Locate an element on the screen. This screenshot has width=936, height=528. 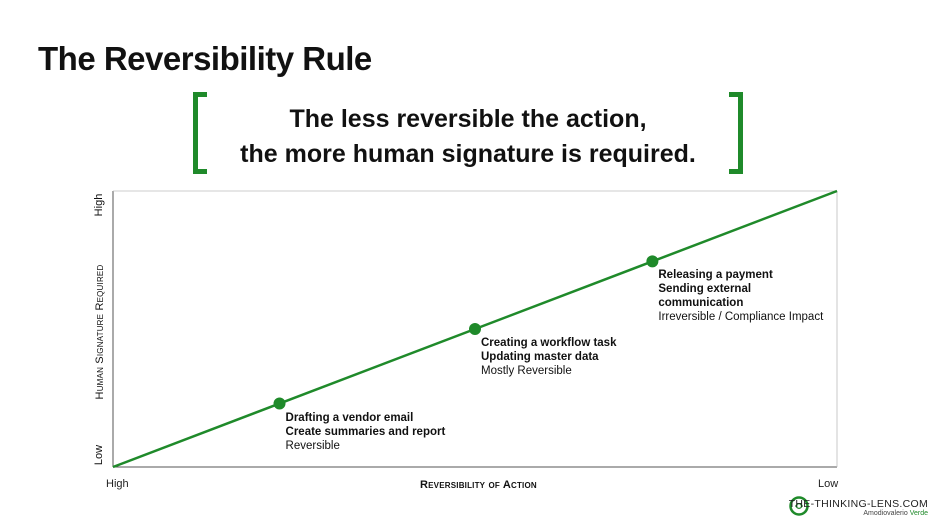
point-action-label: Releasing a payment is located at coordinates (715, 275).